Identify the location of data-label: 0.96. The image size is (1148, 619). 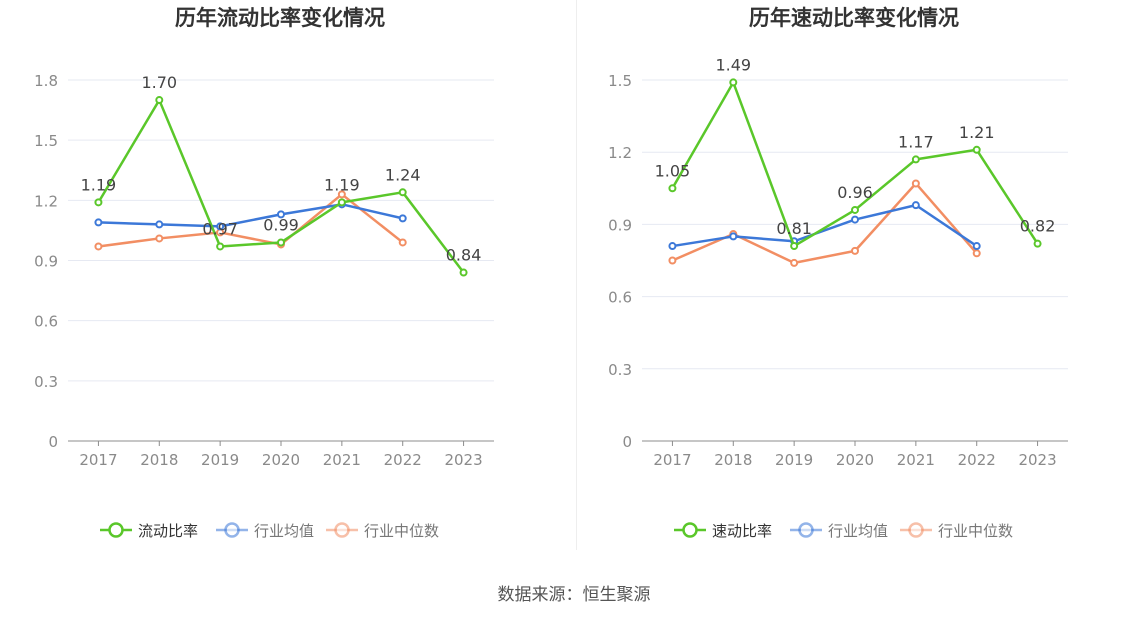
(855, 192).